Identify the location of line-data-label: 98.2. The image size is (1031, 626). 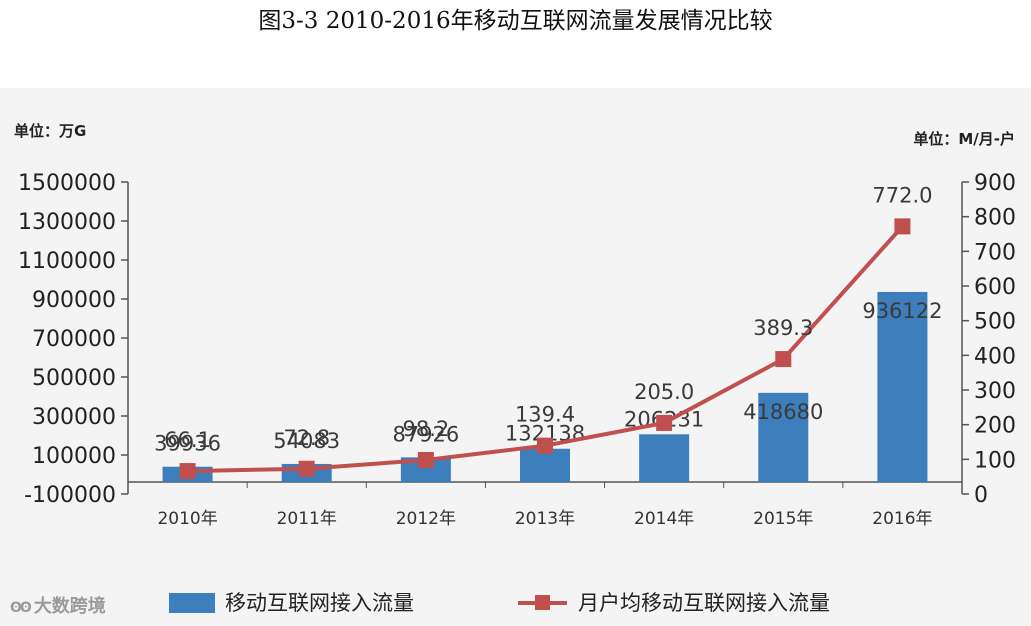
(425, 429).